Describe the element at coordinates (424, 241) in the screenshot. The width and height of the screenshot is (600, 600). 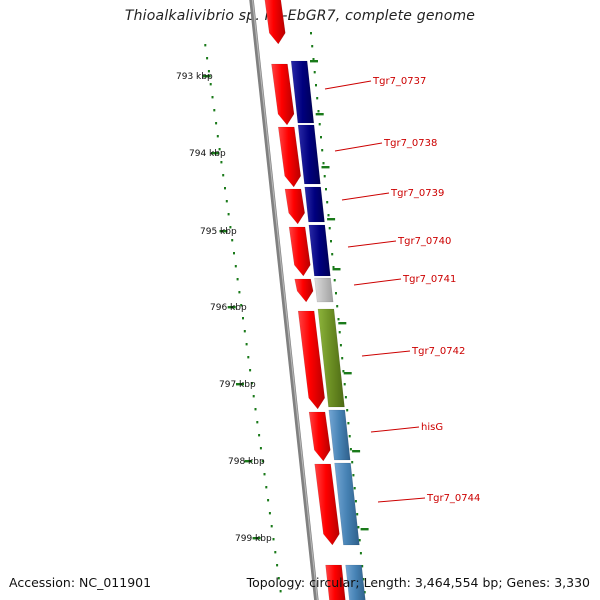
I see `gene-label: Tgr7_0740` at that location.